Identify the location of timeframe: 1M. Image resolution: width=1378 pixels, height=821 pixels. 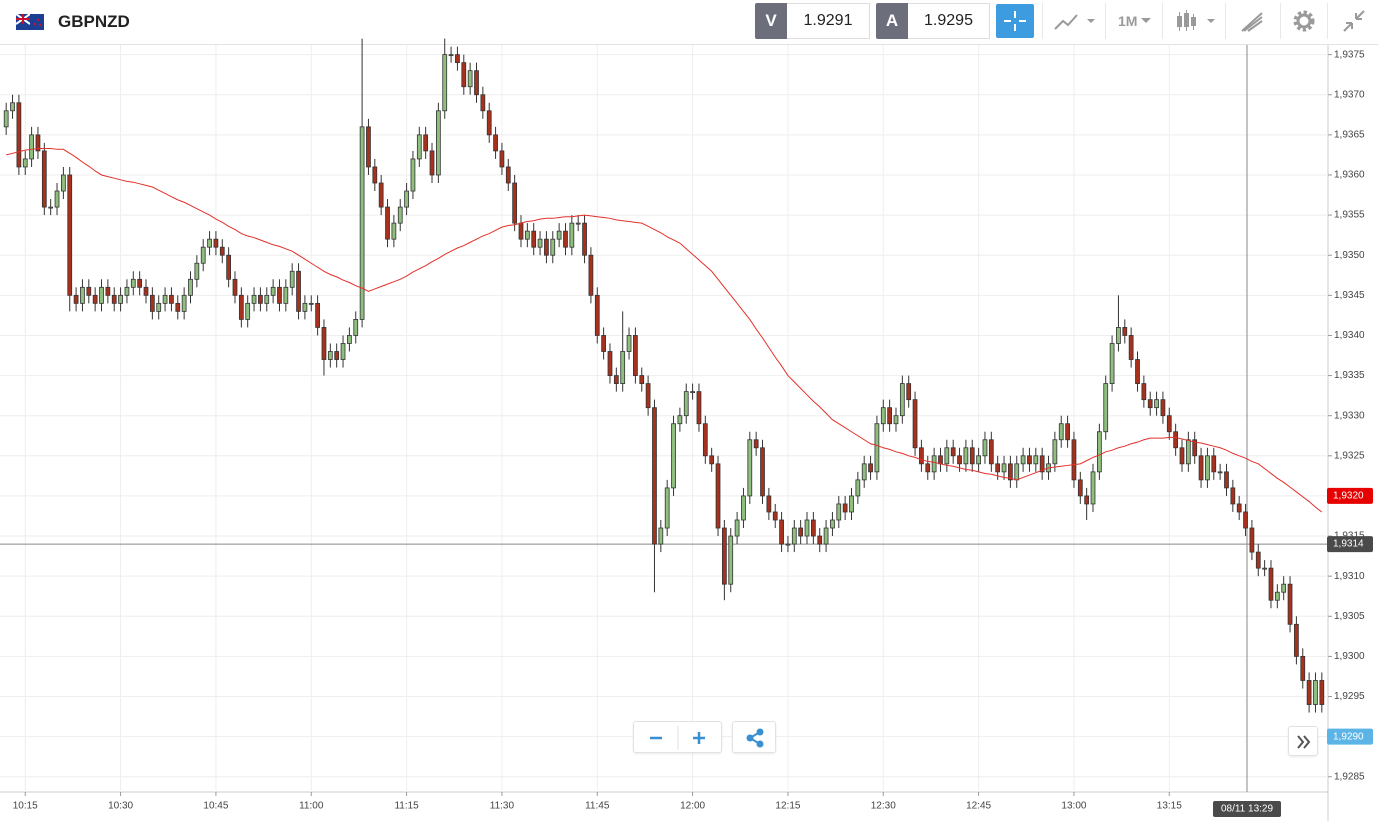
(1128, 21).